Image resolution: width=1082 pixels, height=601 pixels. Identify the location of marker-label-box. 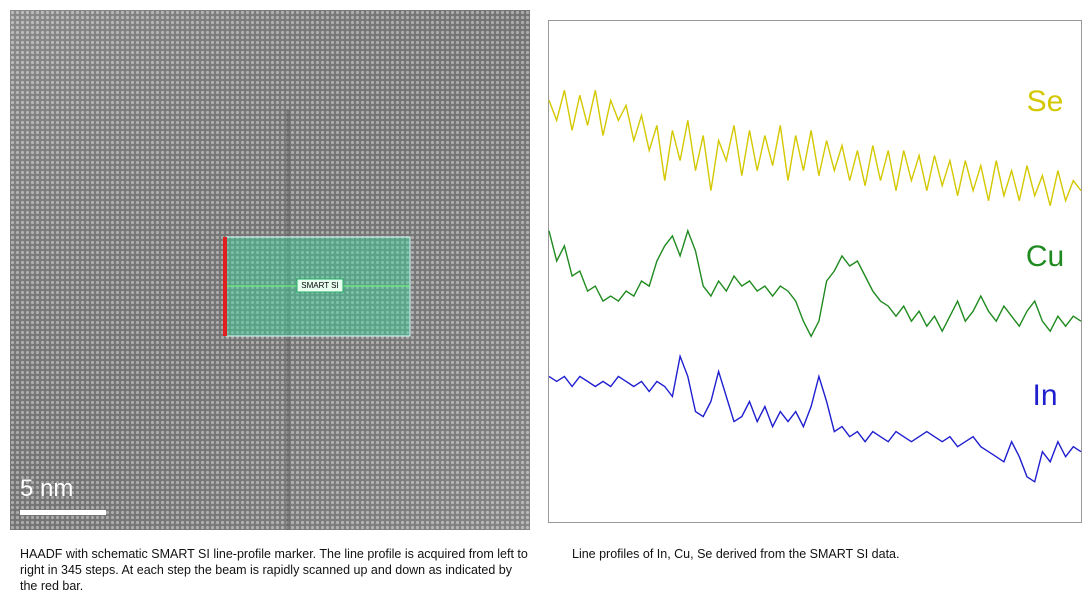
(320, 285).